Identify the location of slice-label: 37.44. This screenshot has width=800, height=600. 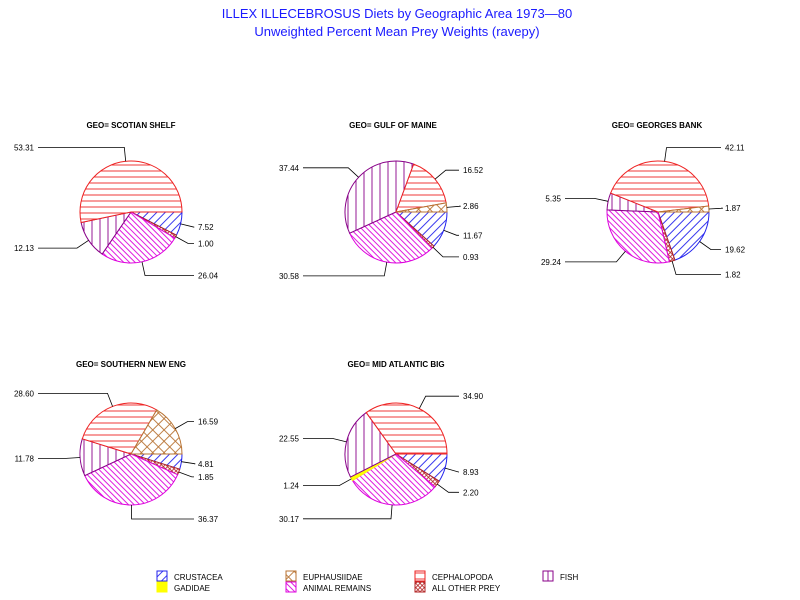
(289, 168).